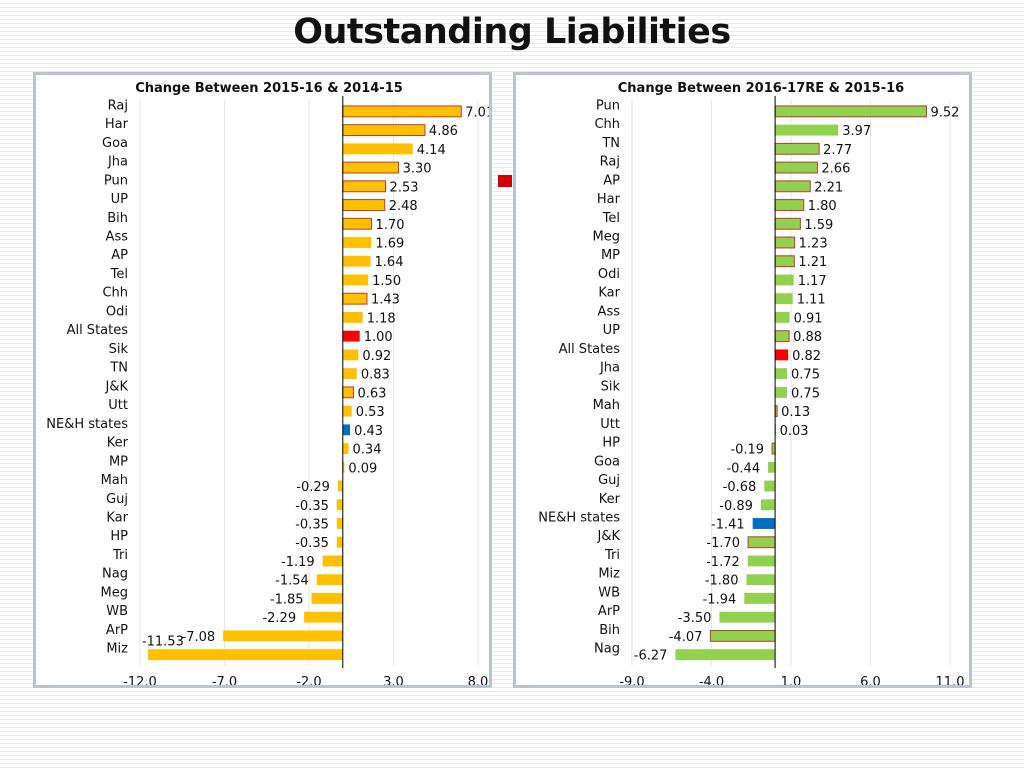 The width and height of the screenshot is (1024, 768). I want to click on value-label: 1.43, so click(385, 300).